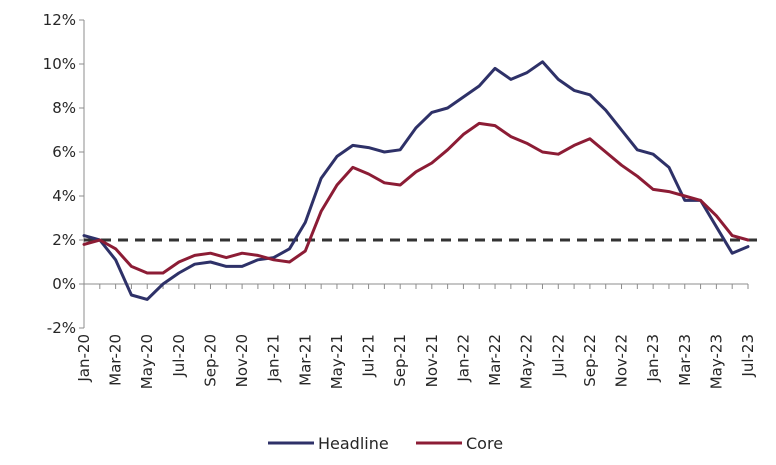  What do you see at coordinates (558, 356) in the screenshot?
I see `x-tick-label: Jul-22` at bounding box center [558, 356].